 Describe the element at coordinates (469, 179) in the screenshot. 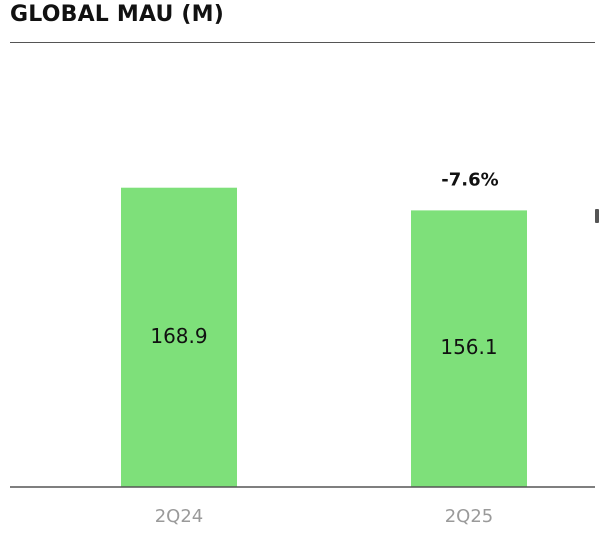

I see `change-annotation-2q25: -7.6%` at that location.